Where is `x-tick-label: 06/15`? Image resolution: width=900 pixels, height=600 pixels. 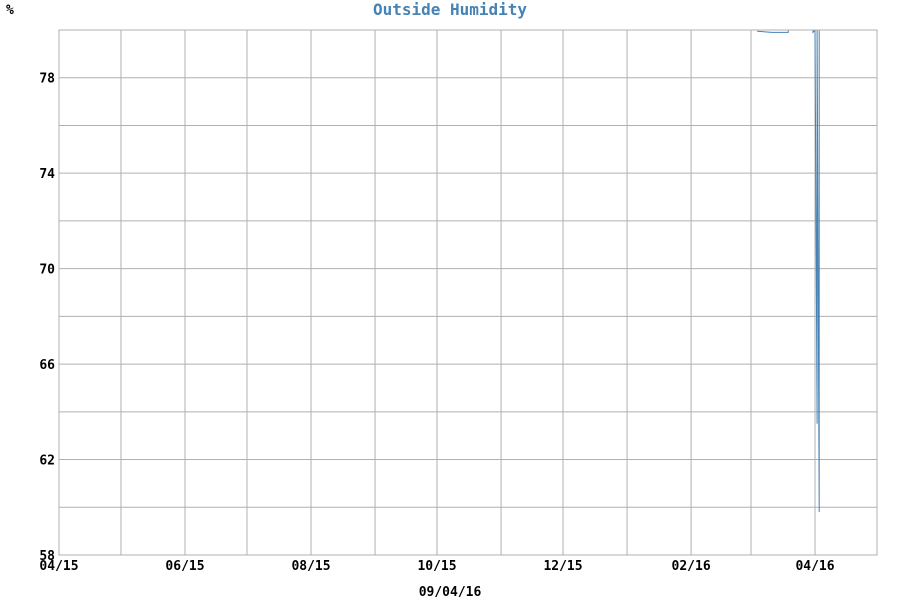
x-tick-label: 06/15 is located at coordinates (184, 566).